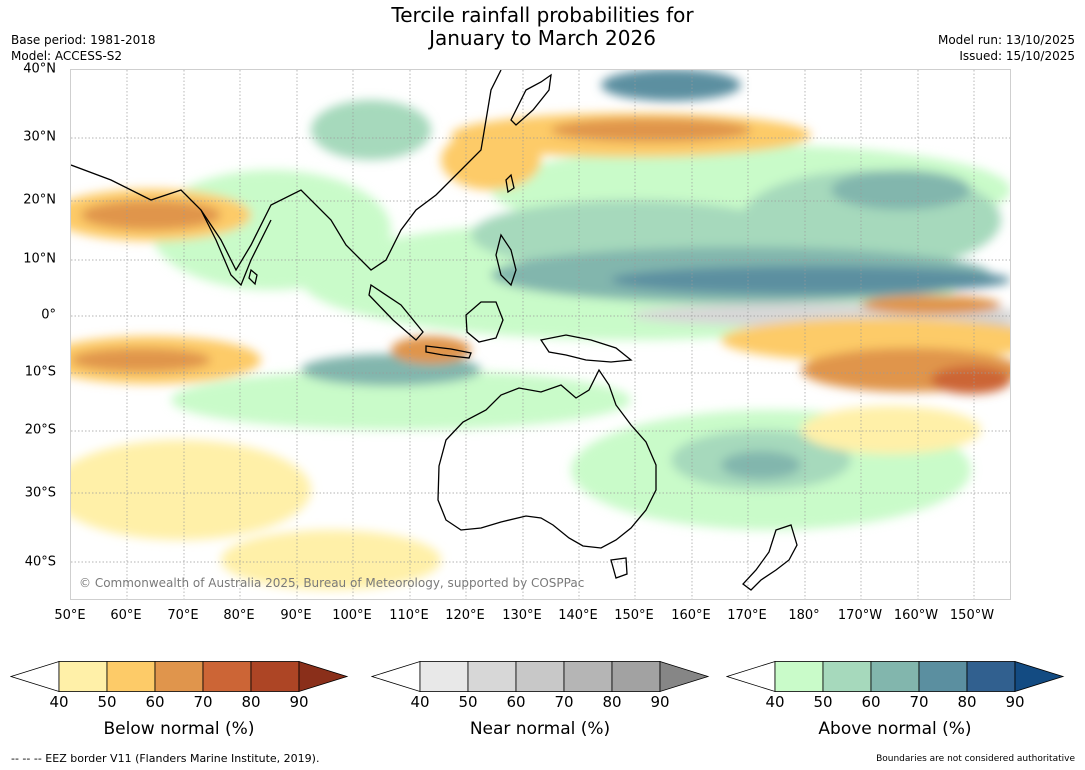  What do you see at coordinates (40, 562) in the screenshot?
I see `lat-label-40s: 40°S` at bounding box center [40, 562].